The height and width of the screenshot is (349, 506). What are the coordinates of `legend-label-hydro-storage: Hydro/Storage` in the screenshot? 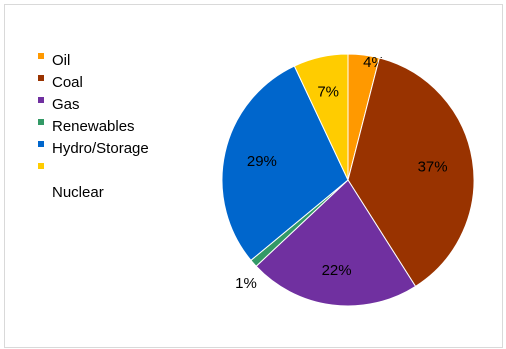 It's located at (100, 148).